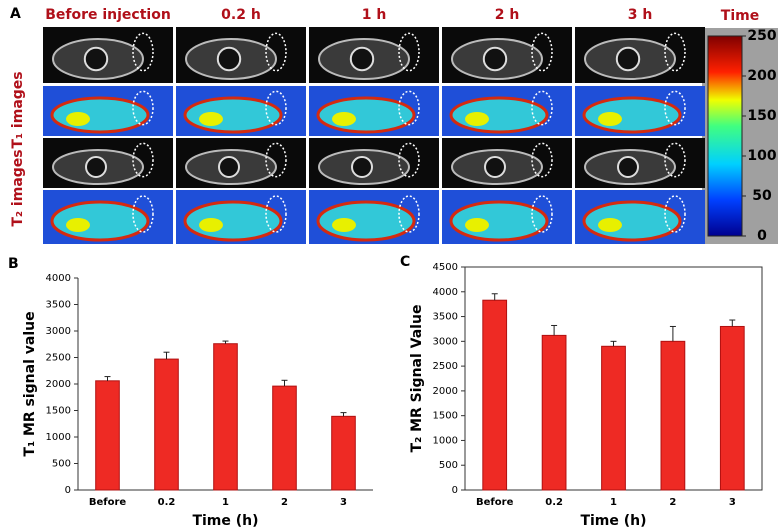 The width and height of the screenshot is (782, 531). I want to click on colorbar-tick-label: 100, so click(761, 156).